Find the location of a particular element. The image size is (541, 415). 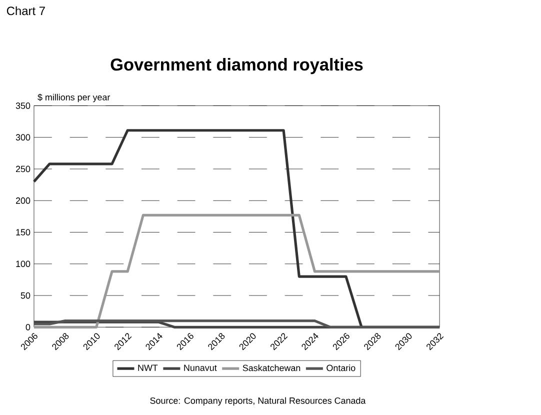

legend-label: Nunavut is located at coordinates (200, 367).